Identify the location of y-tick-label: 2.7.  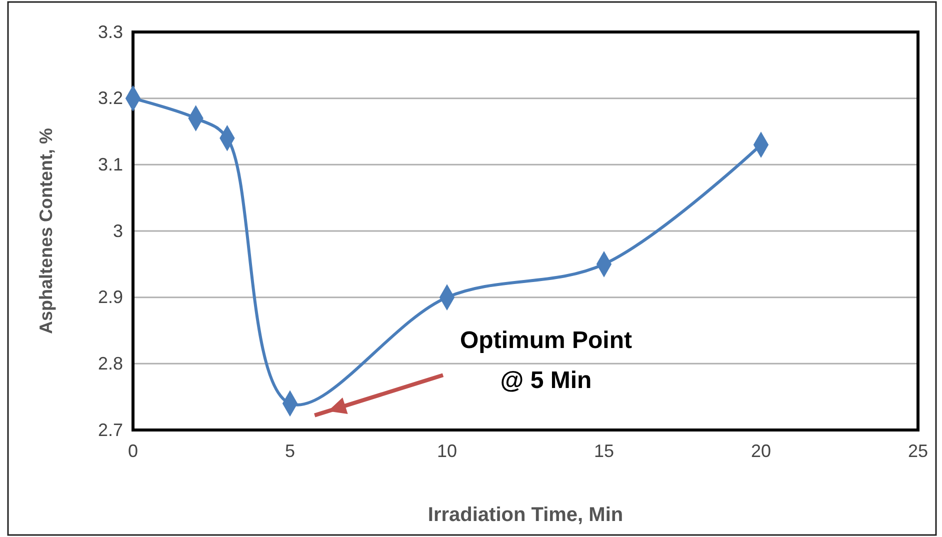
(110, 430).